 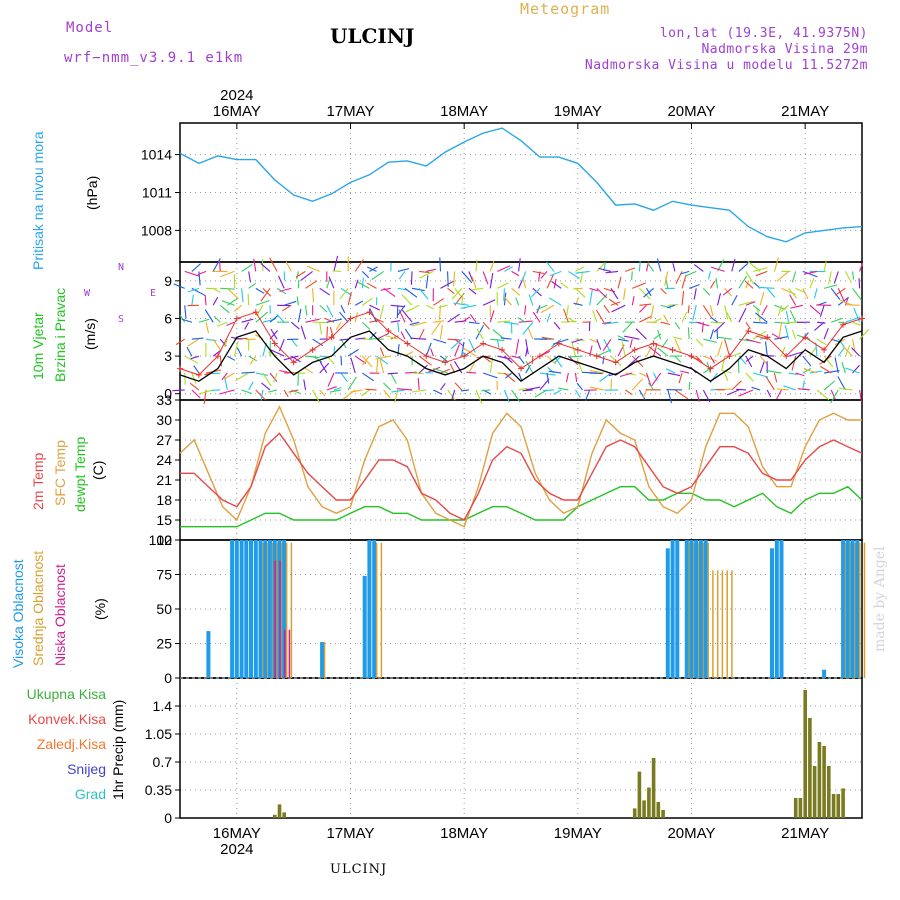 I want to click on station-title: ULCINJ, so click(x=372, y=36).